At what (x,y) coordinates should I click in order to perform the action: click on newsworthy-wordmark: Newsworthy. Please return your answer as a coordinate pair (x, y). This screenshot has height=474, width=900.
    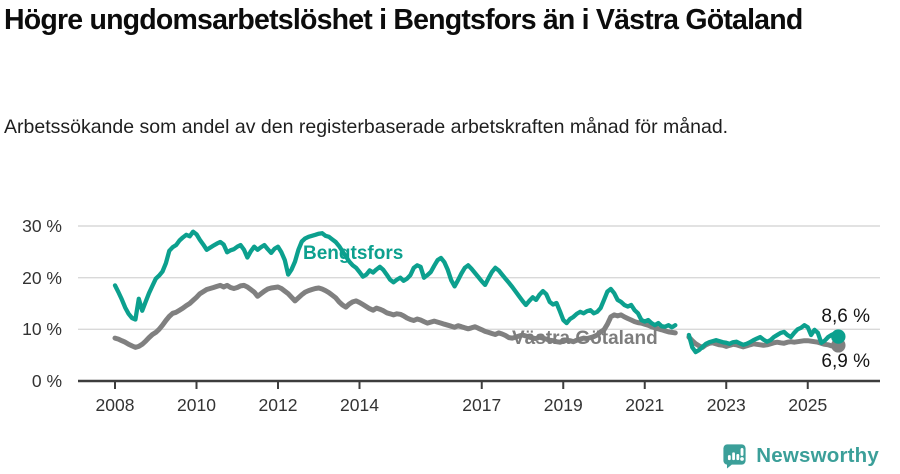
    Looking at the image, I should click on (817, 455).